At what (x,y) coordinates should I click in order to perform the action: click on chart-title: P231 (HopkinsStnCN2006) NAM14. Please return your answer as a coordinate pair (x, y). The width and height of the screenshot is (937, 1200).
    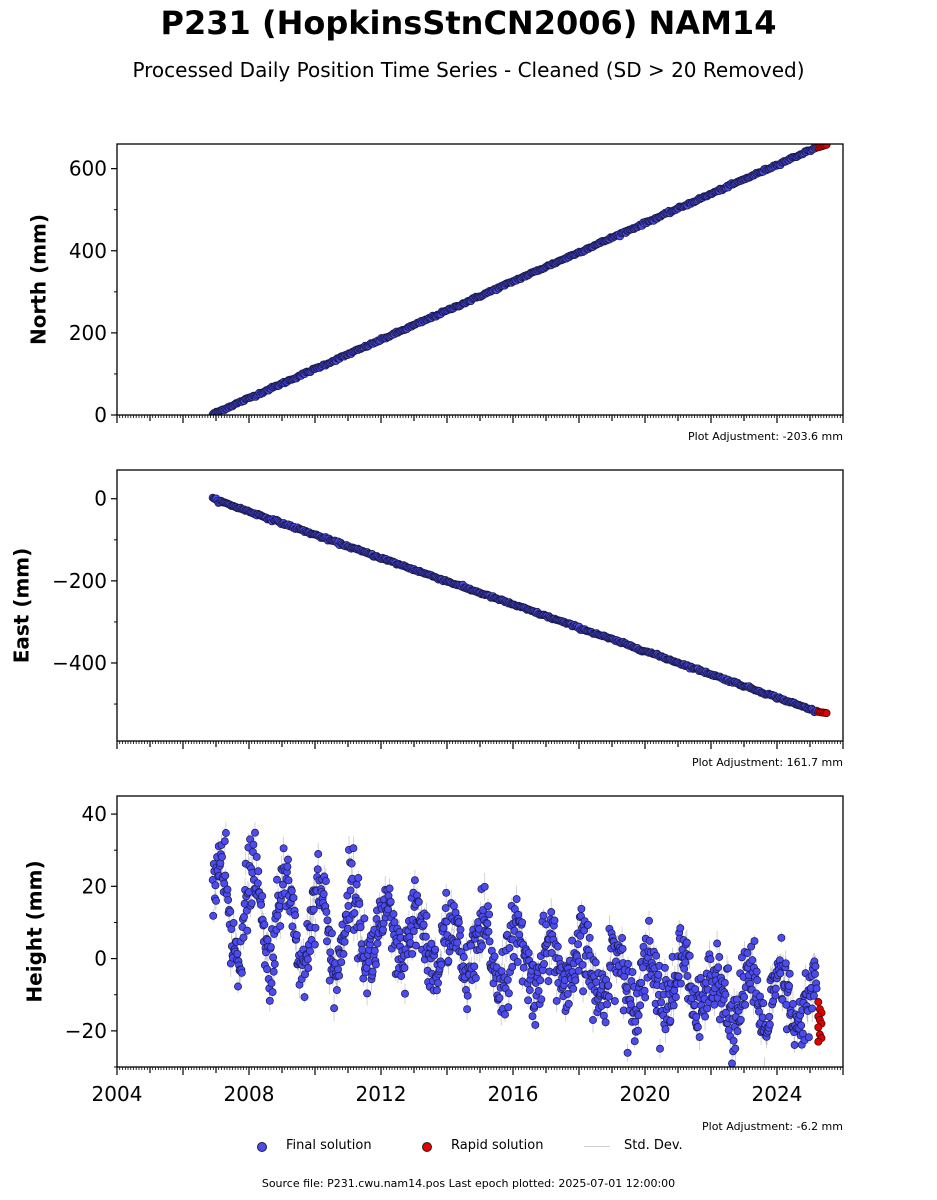
    Looking at the image, I should click on (468, 23).